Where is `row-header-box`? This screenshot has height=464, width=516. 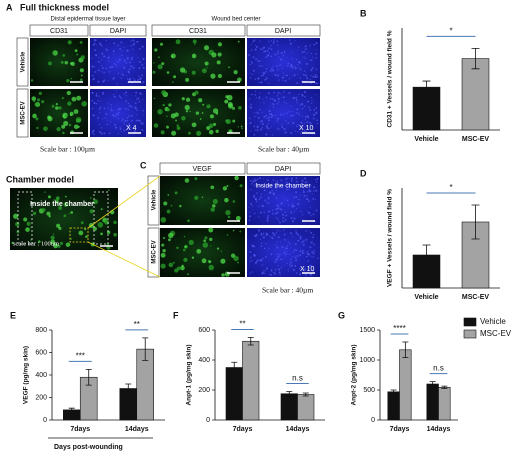 row-header-box is located at coordinates (153, 200).